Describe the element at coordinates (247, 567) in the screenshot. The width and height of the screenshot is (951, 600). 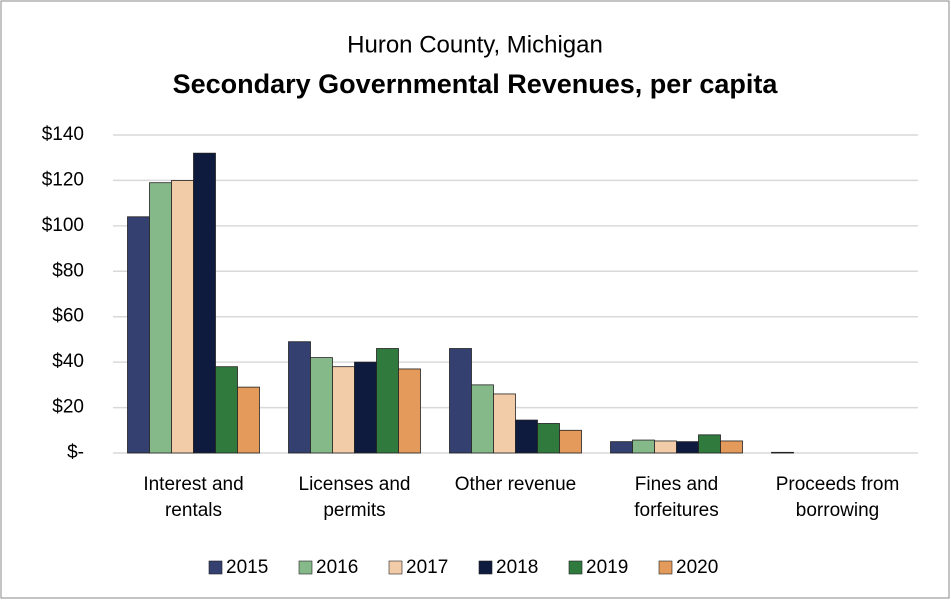
I see `legend-label: 2015` at that location.